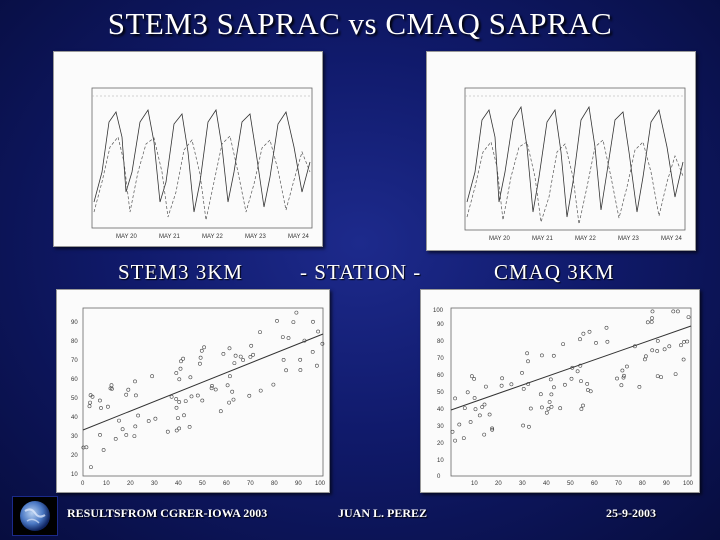  What do you see at coordinates (440, 444) in the screenshot?
I see `ytick-label: 20` at bounding box center [440, 444].